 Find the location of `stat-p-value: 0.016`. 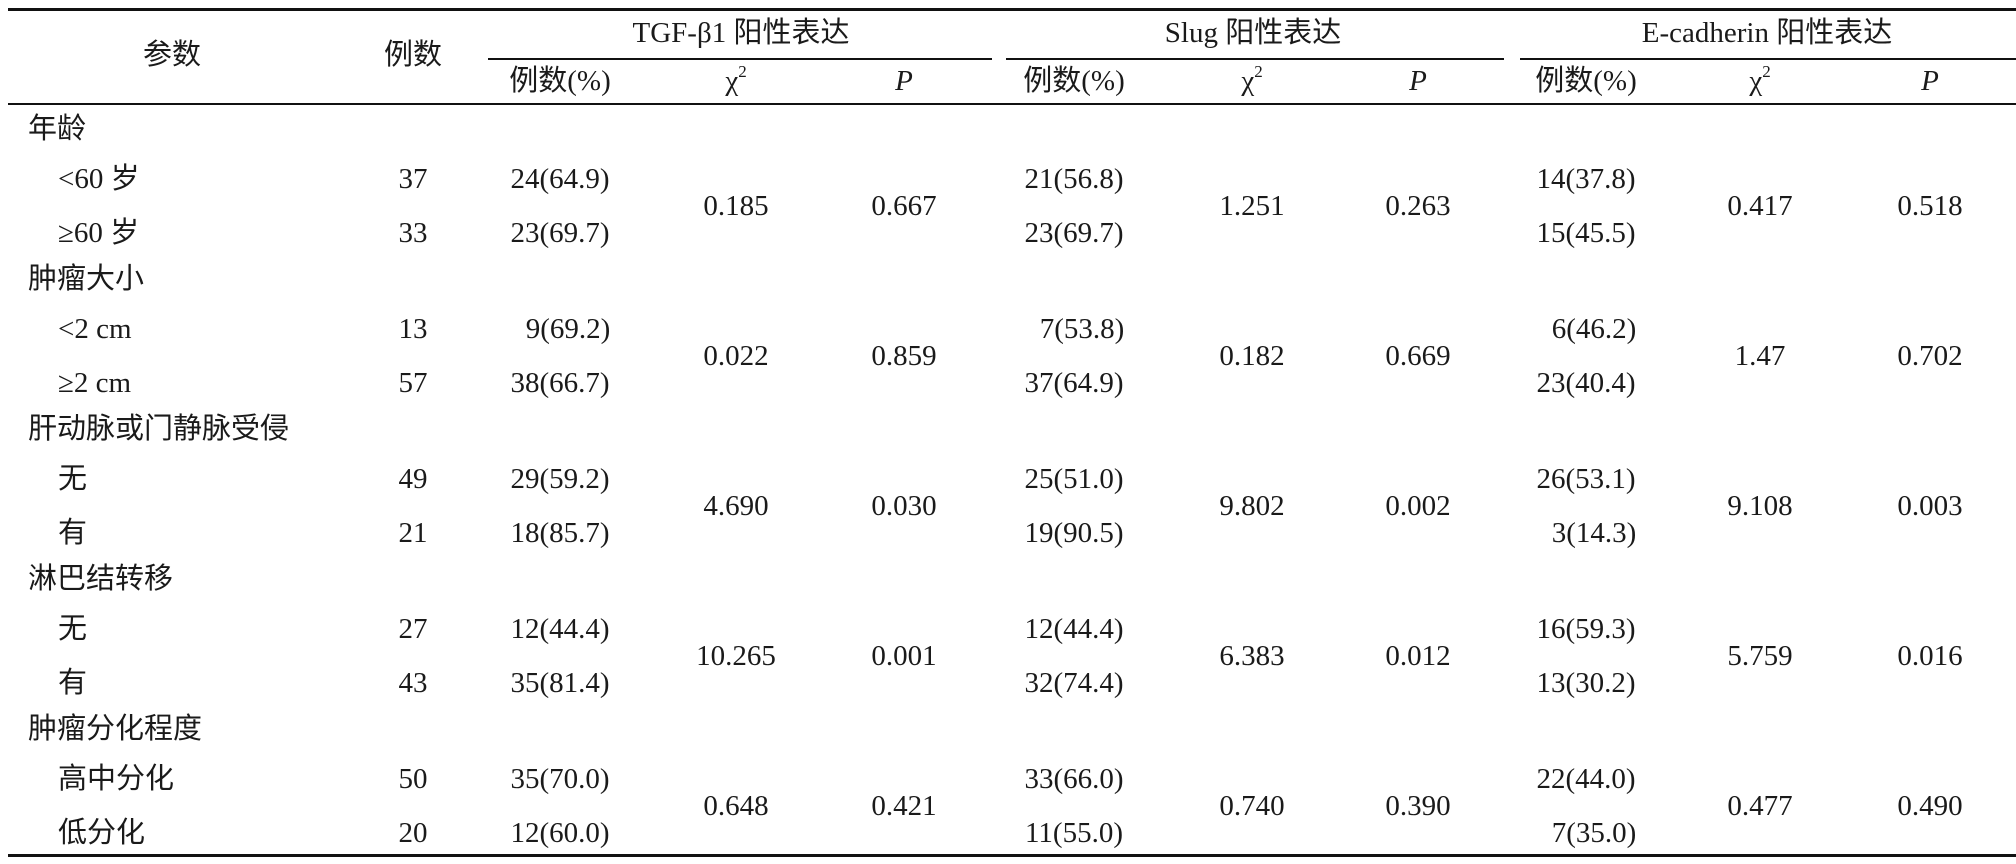

stat-p-value: 0.016 is located at coordinates (1930, 656).